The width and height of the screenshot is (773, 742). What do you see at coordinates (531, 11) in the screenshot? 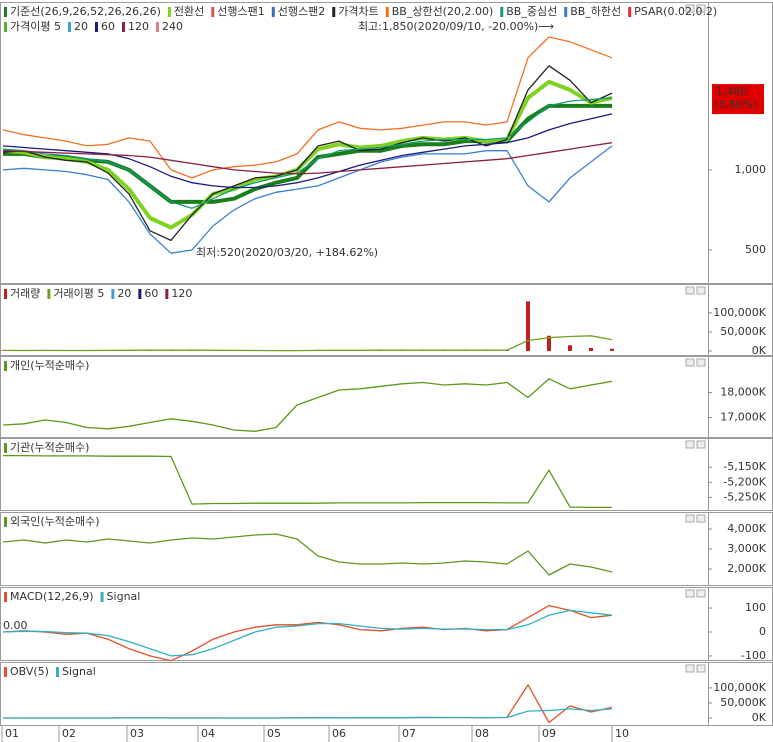
I see `legend-label: BB_중심선` at bounding box center [531, 11].